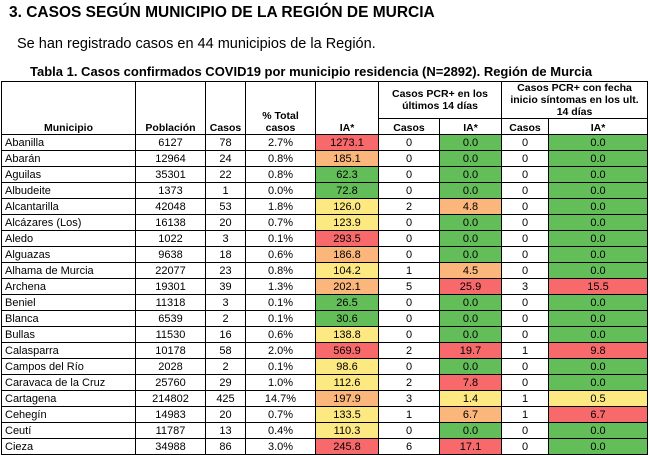  Describe the element at coordinates (68, 318) in the screenshot. I see `cell-municipio: Blanca` at that location.